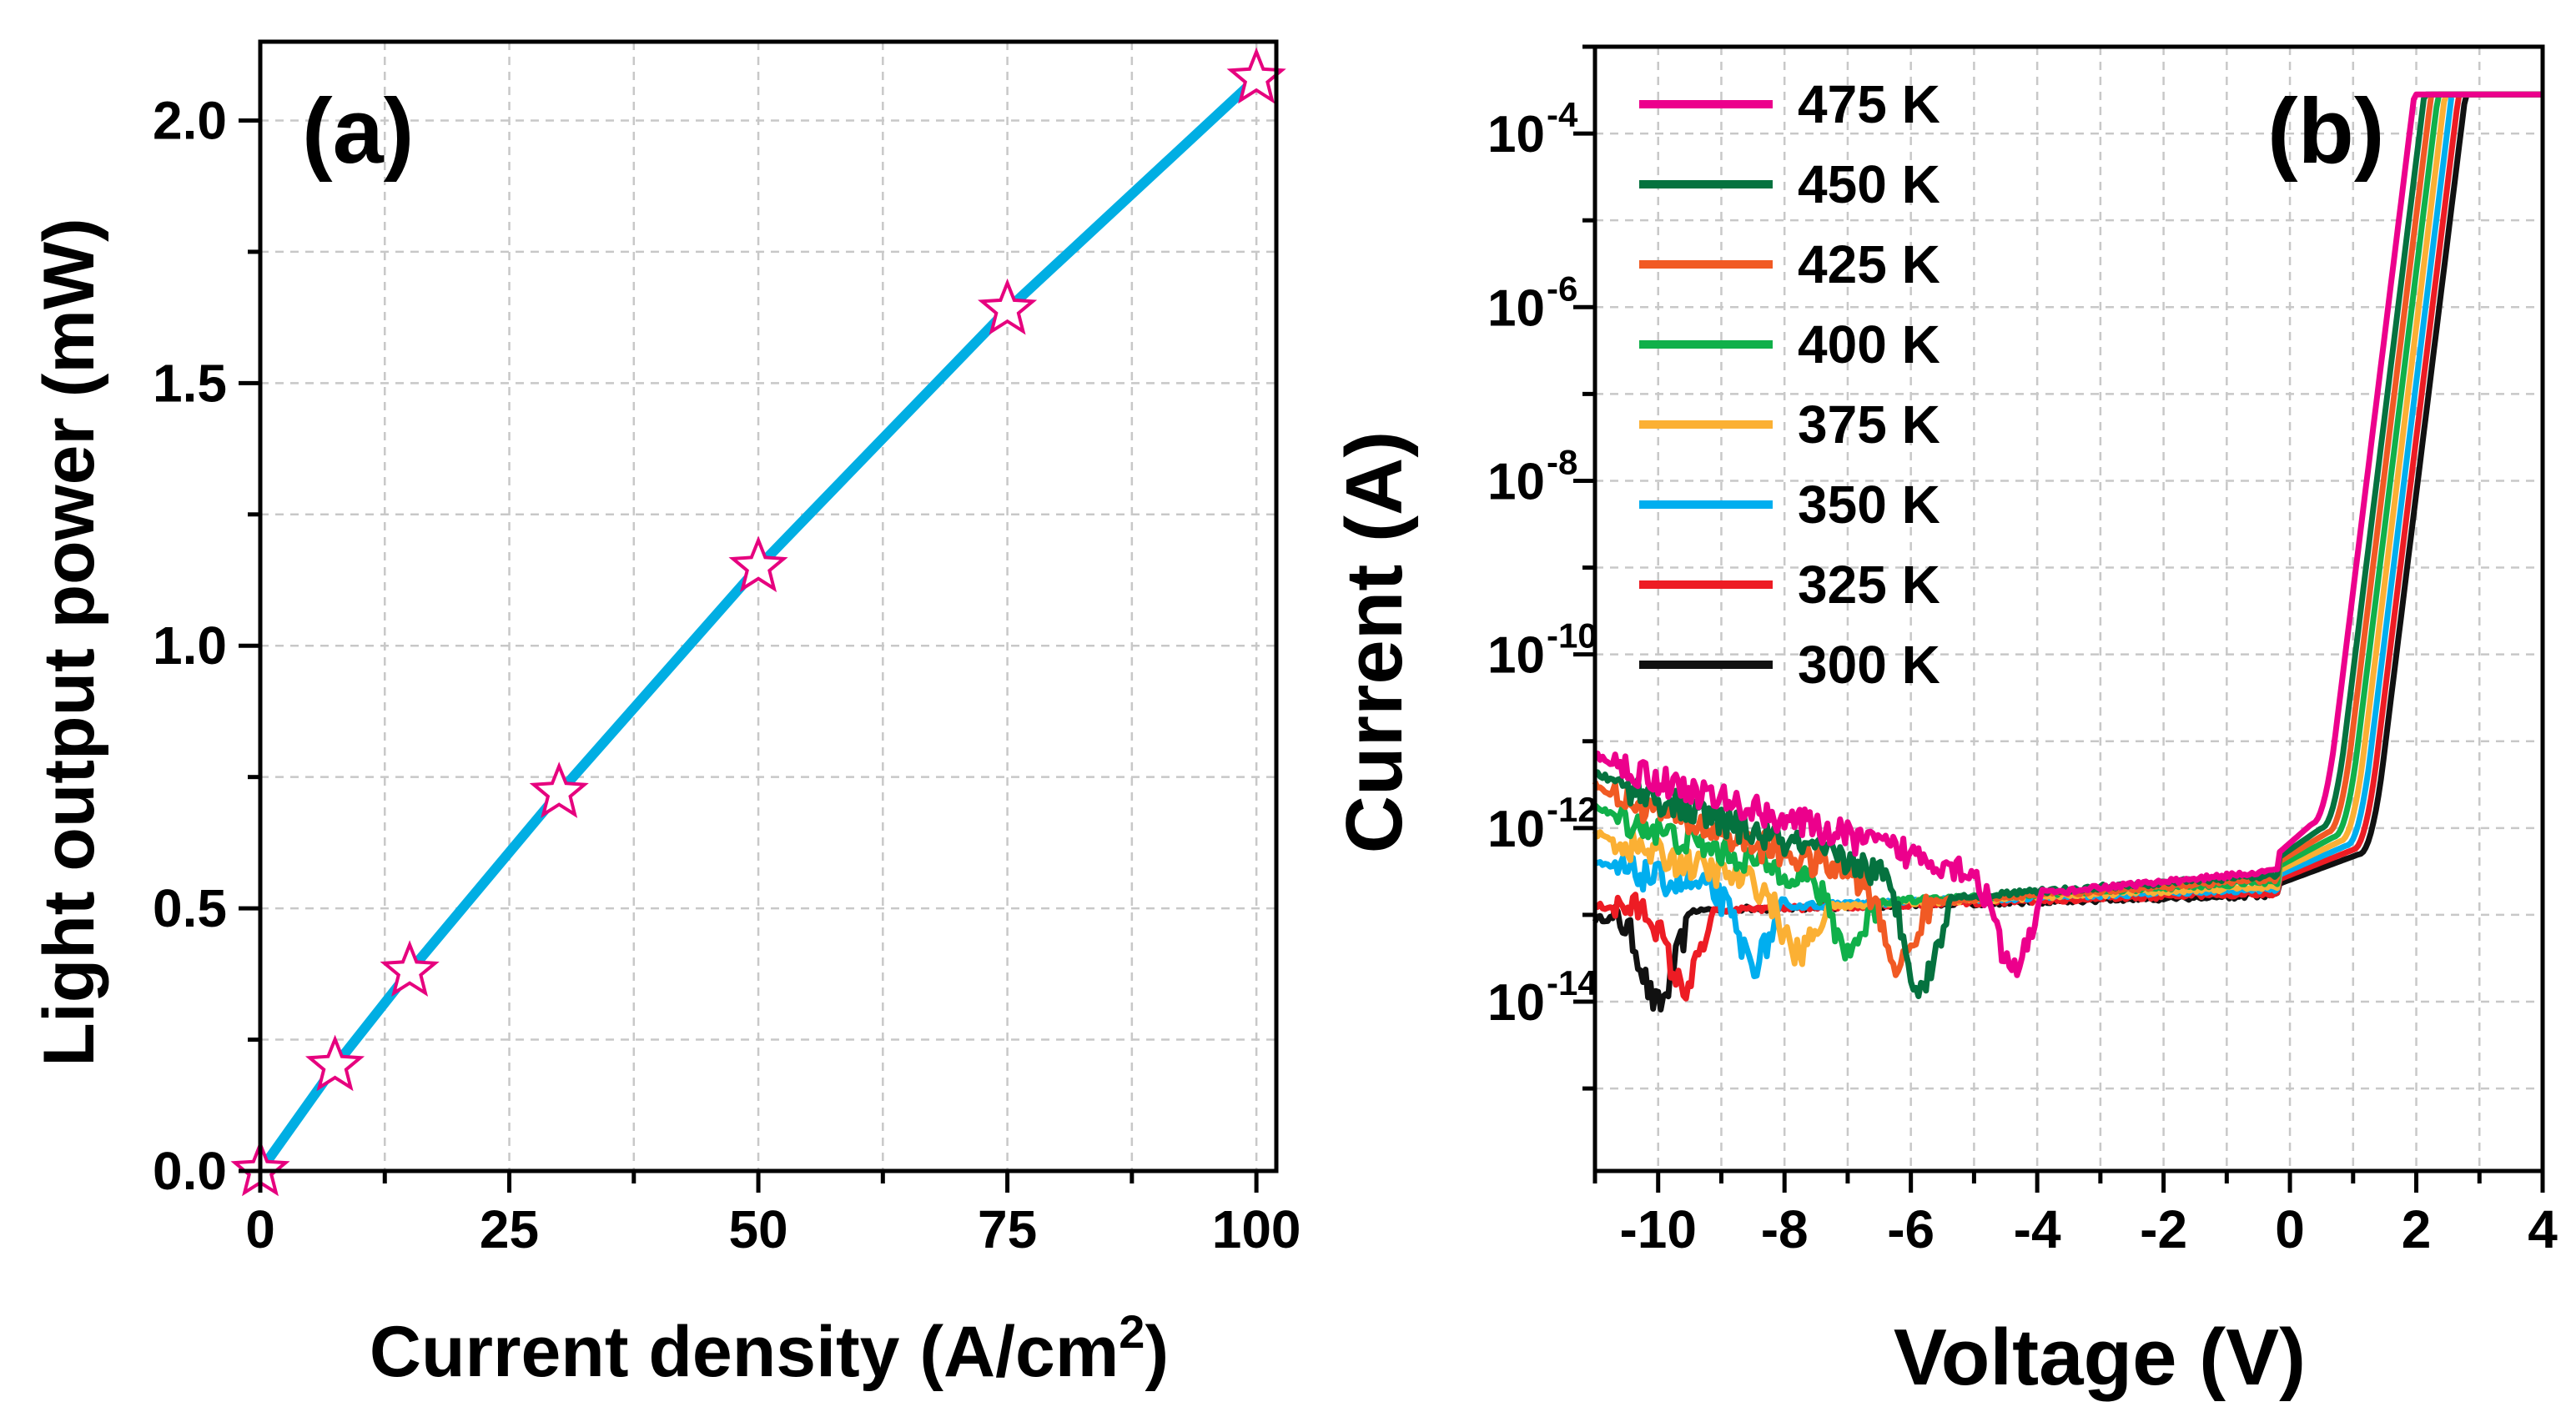 The height and width of the screenshot is (1417, 2576). I want to click on b-legend-label: 425 K, so click(1869, 264).